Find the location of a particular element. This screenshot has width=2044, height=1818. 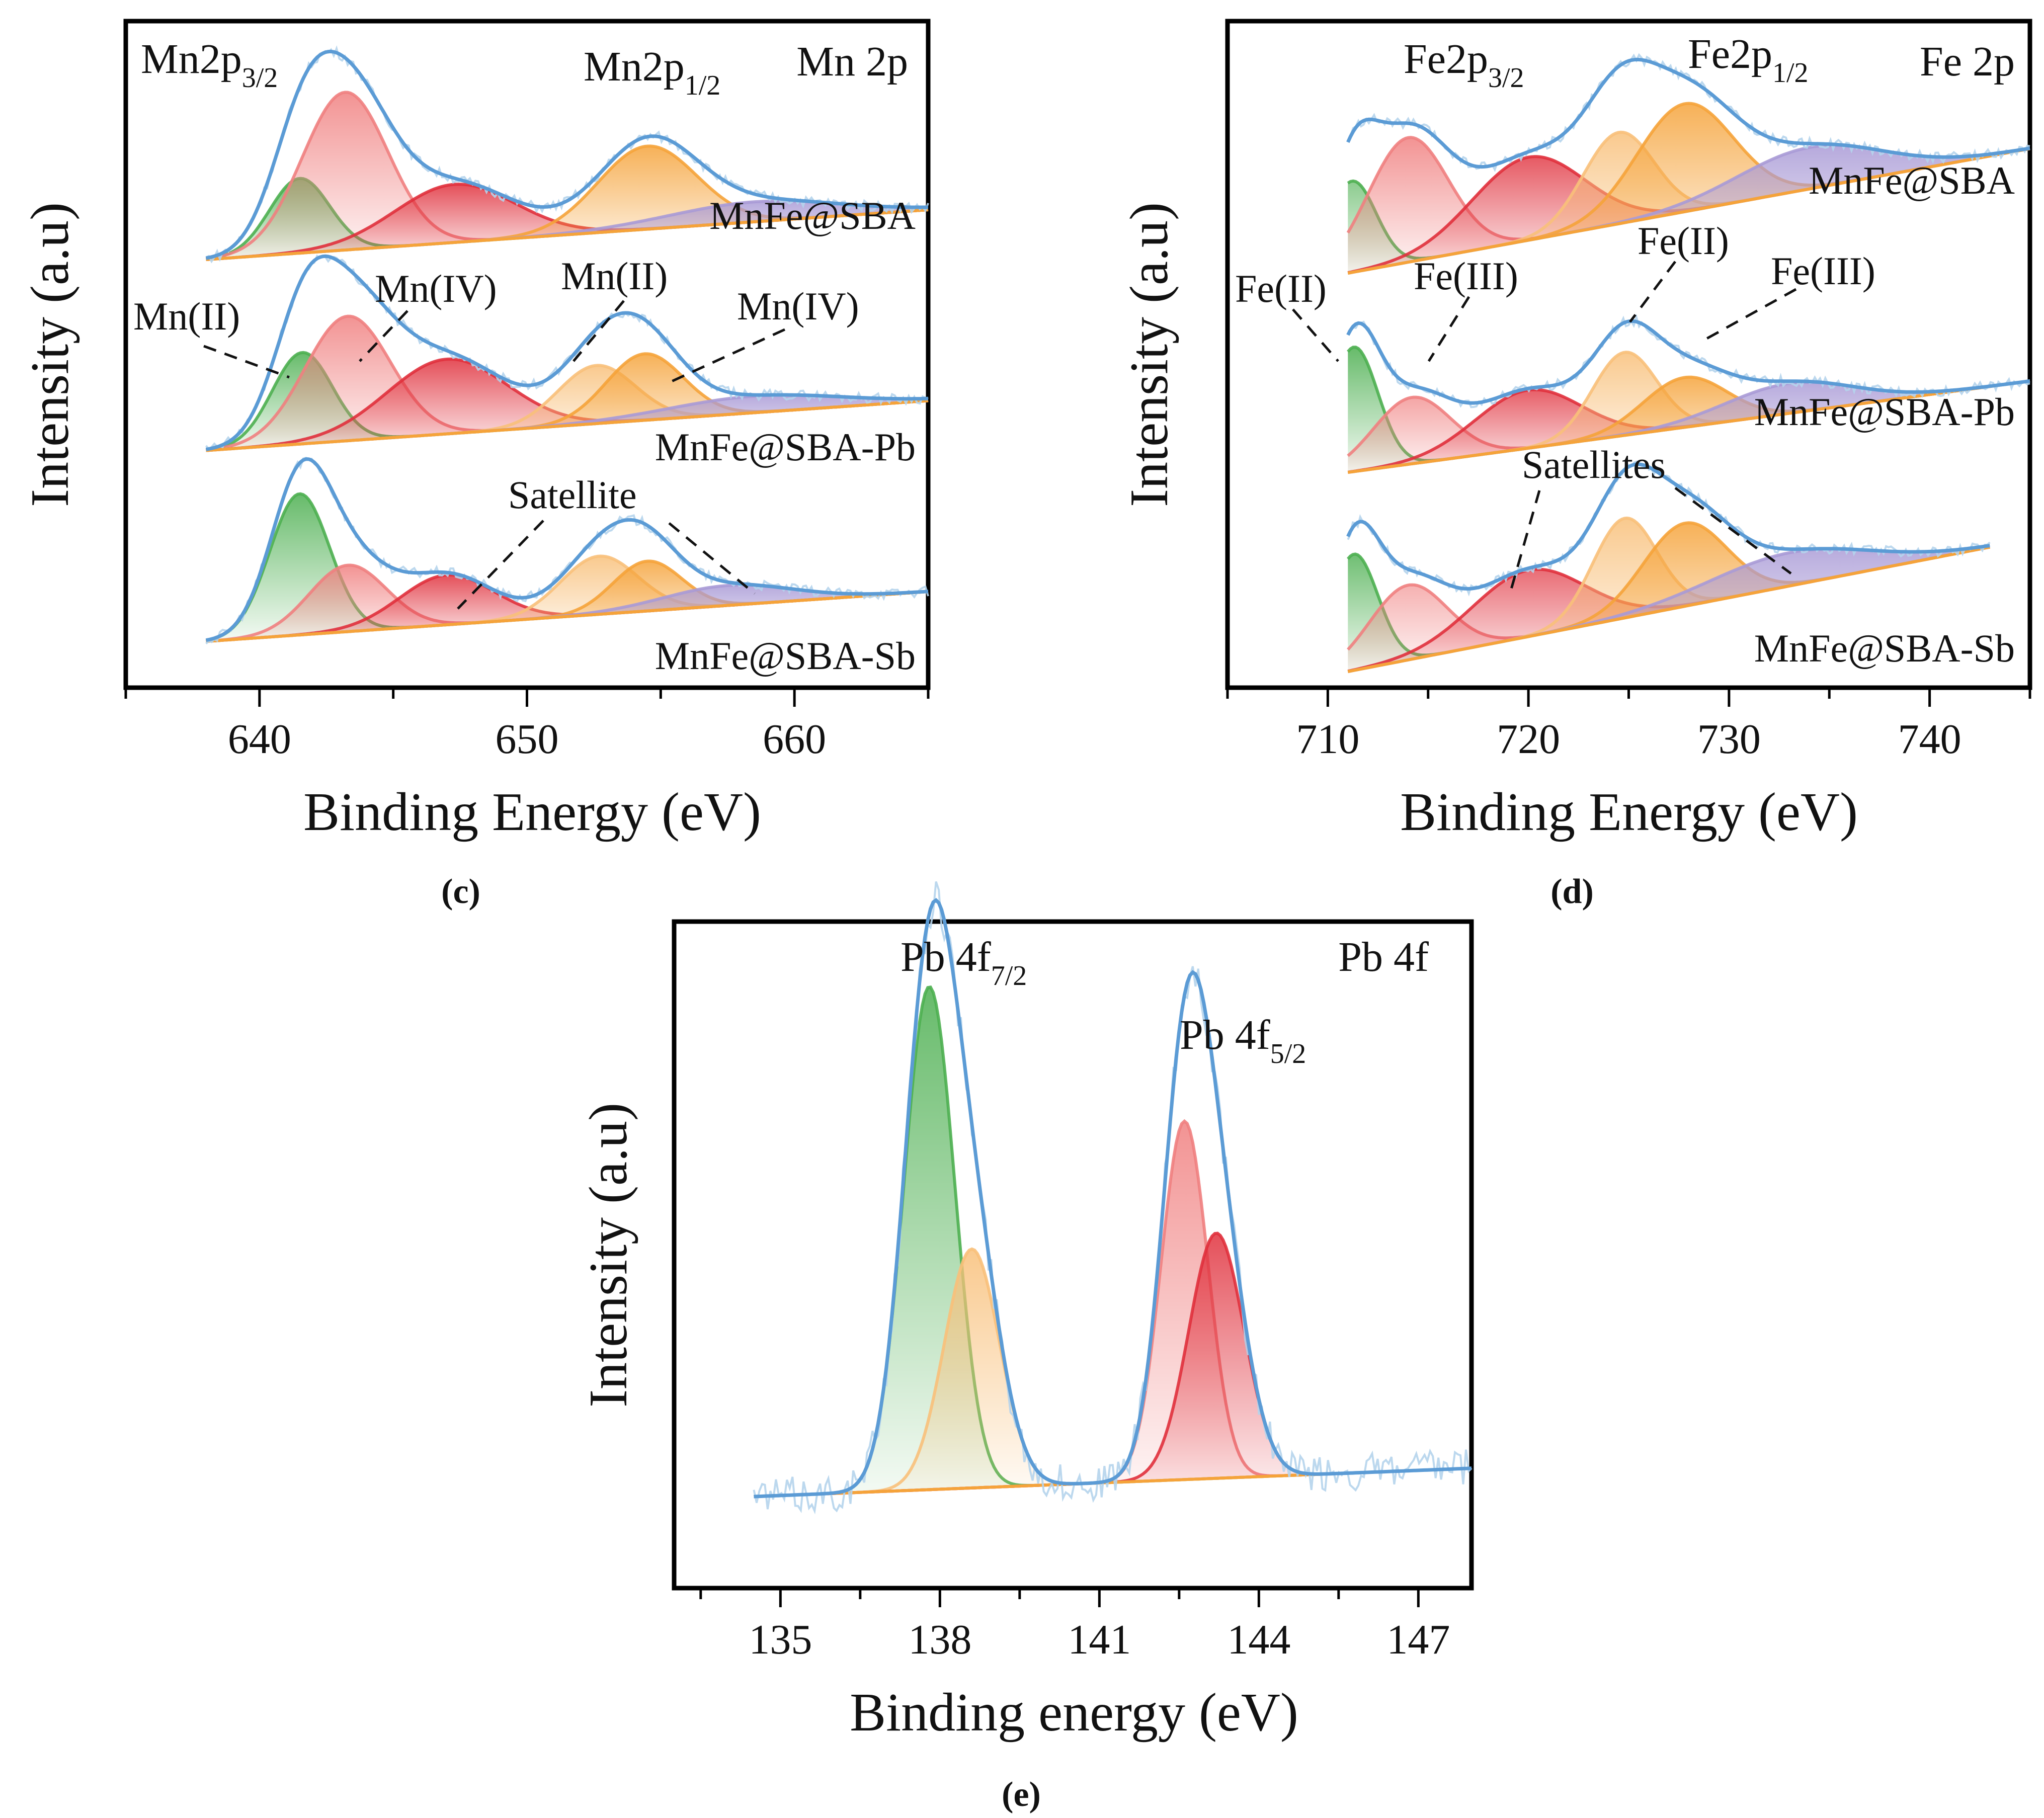

panel-e-title: Pb 4f is located at coordinates (1383, 957).